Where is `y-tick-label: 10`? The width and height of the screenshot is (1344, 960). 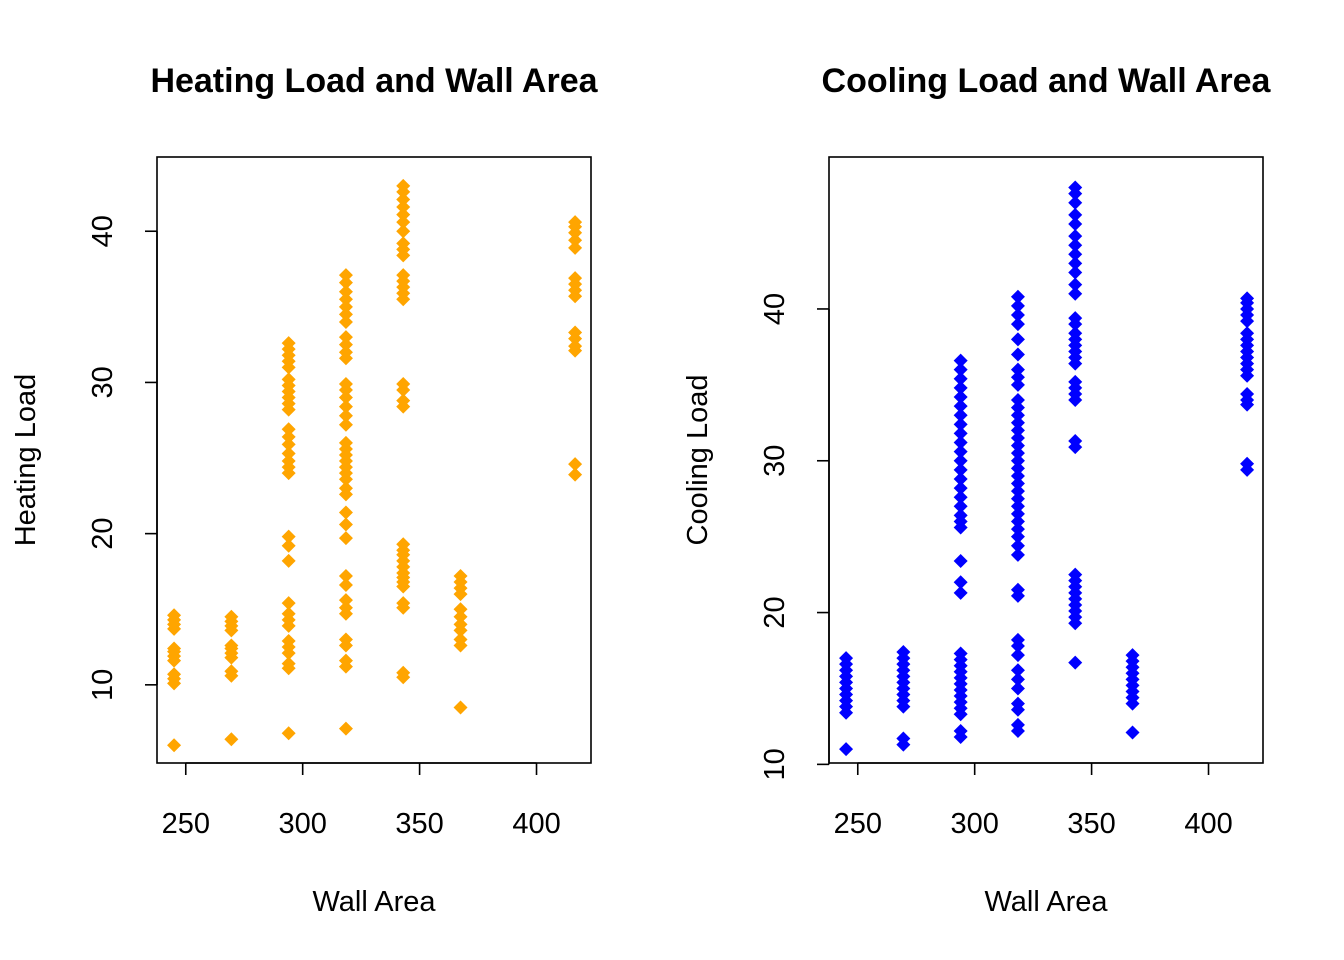 y-tick-label: 10 is located at coordinates (775, 764).